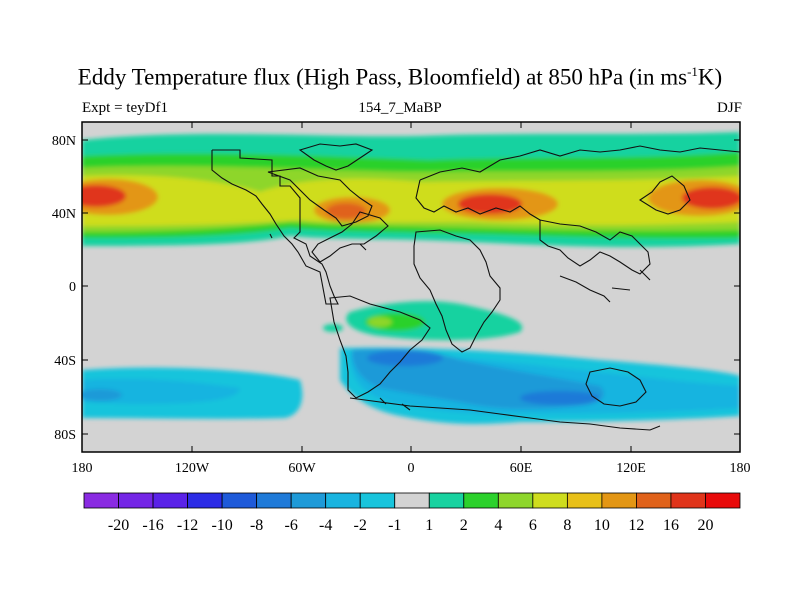 This screenshot has height=600, width=800. I want to click on colorbar-label: -4, so click(325, 525).